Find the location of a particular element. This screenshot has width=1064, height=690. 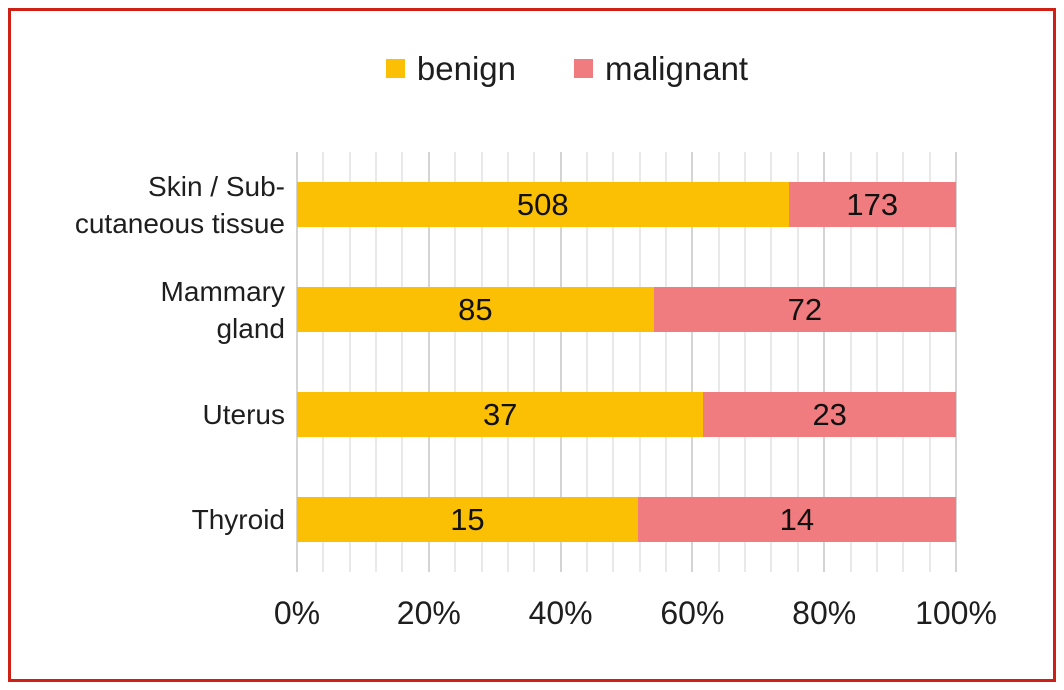

bar-segment-malignant: 23 is located at coordinates (829, 414).